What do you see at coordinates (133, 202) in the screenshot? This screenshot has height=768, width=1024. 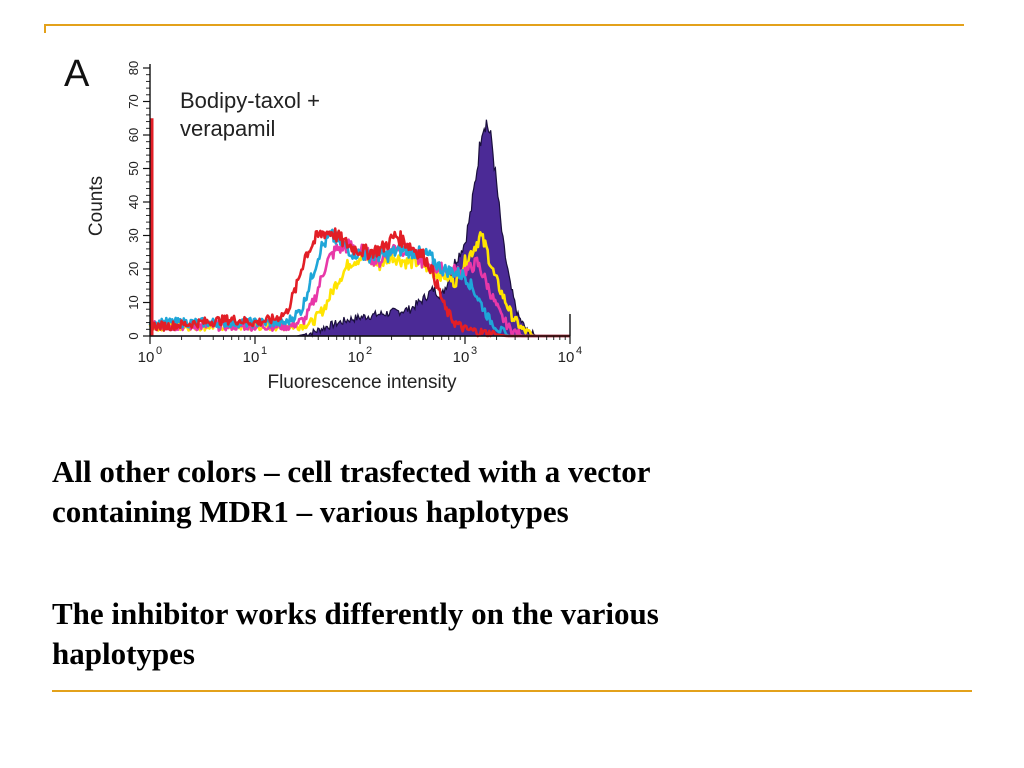 I see `y-tick-label-40: 40` at bounding box center [133, 202].